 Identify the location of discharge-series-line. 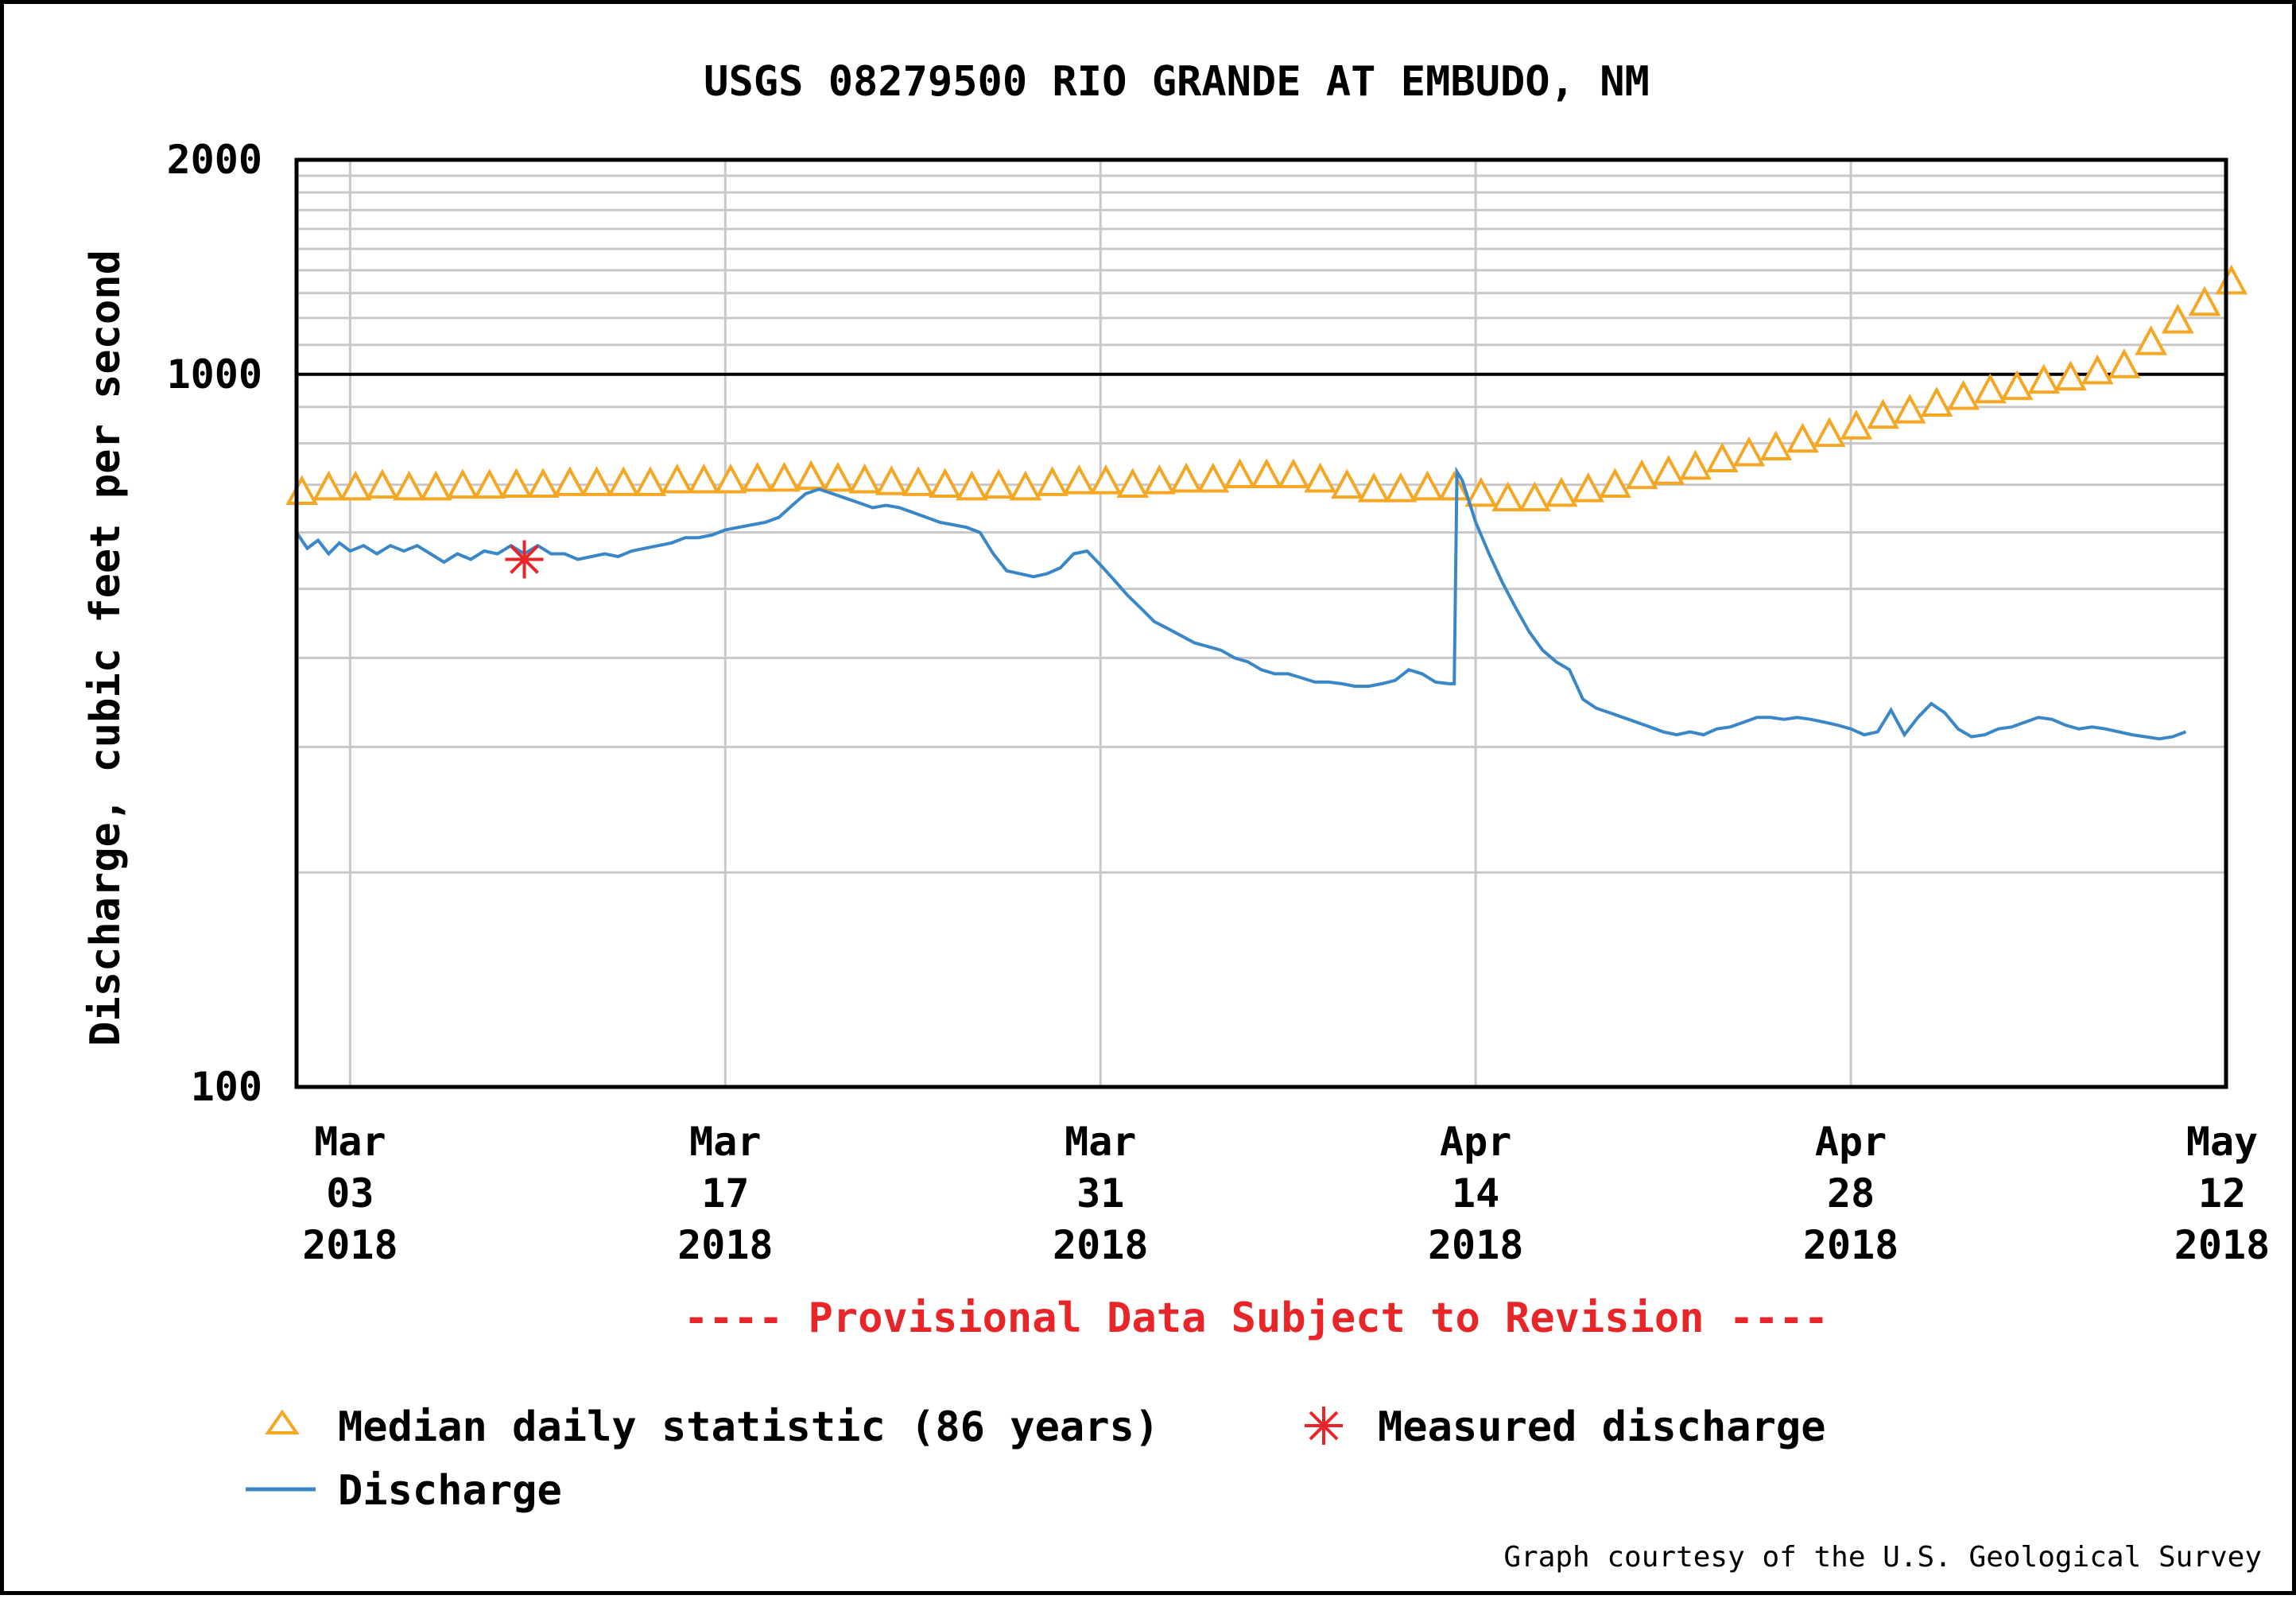
(1241, 603).